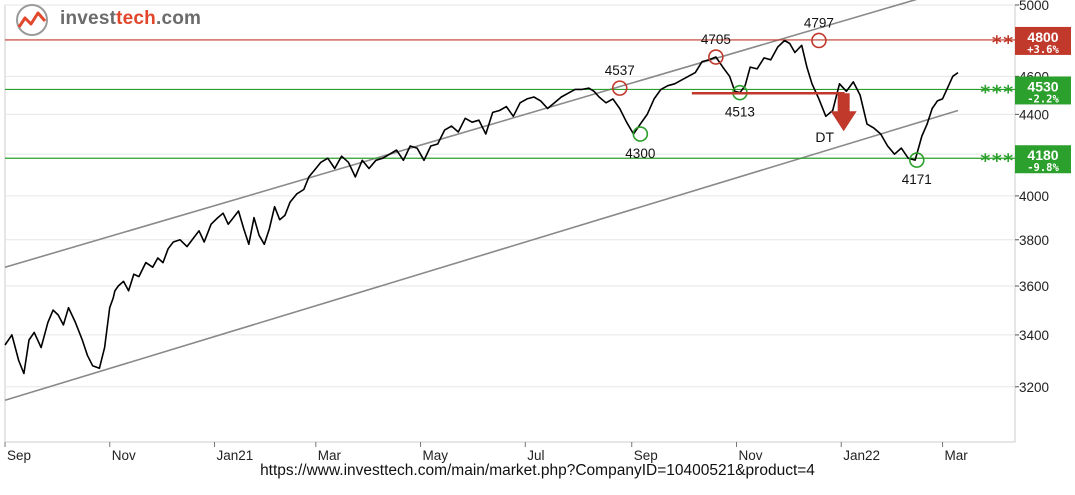  What do you see at coordinates (774, 118) in the screenshot?
I see `sell-signal: DT` at bounding box center [774, 118].